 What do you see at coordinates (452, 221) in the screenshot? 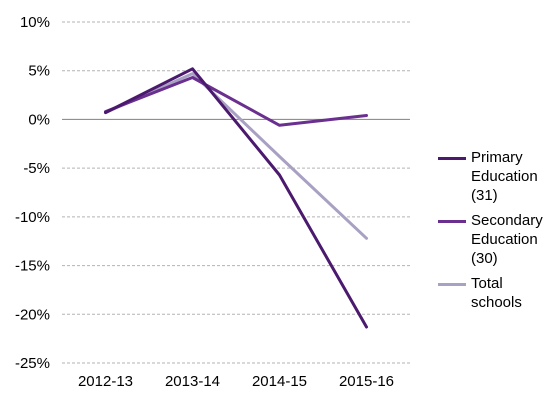
I see `legend-swatch-secondary` at bounding box center [452, 221].